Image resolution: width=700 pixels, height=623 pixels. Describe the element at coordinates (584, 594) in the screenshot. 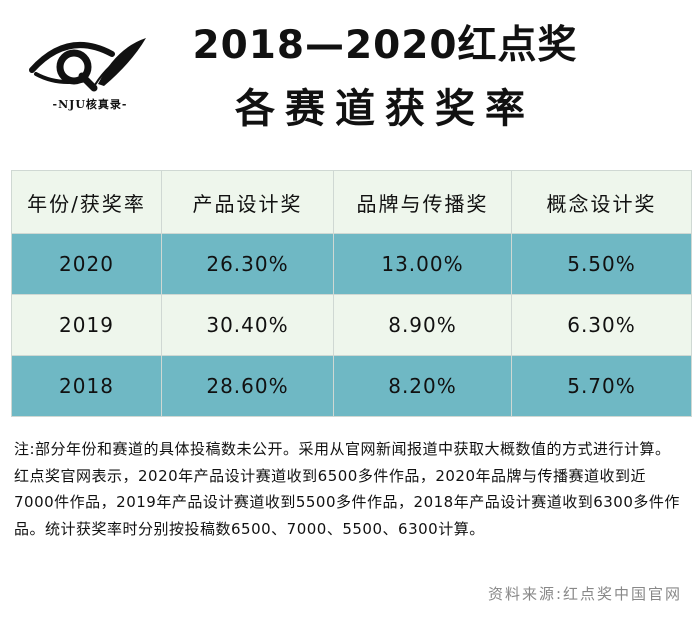

I see `source-credit: 资料来源:红点奖中国官网` at that location.